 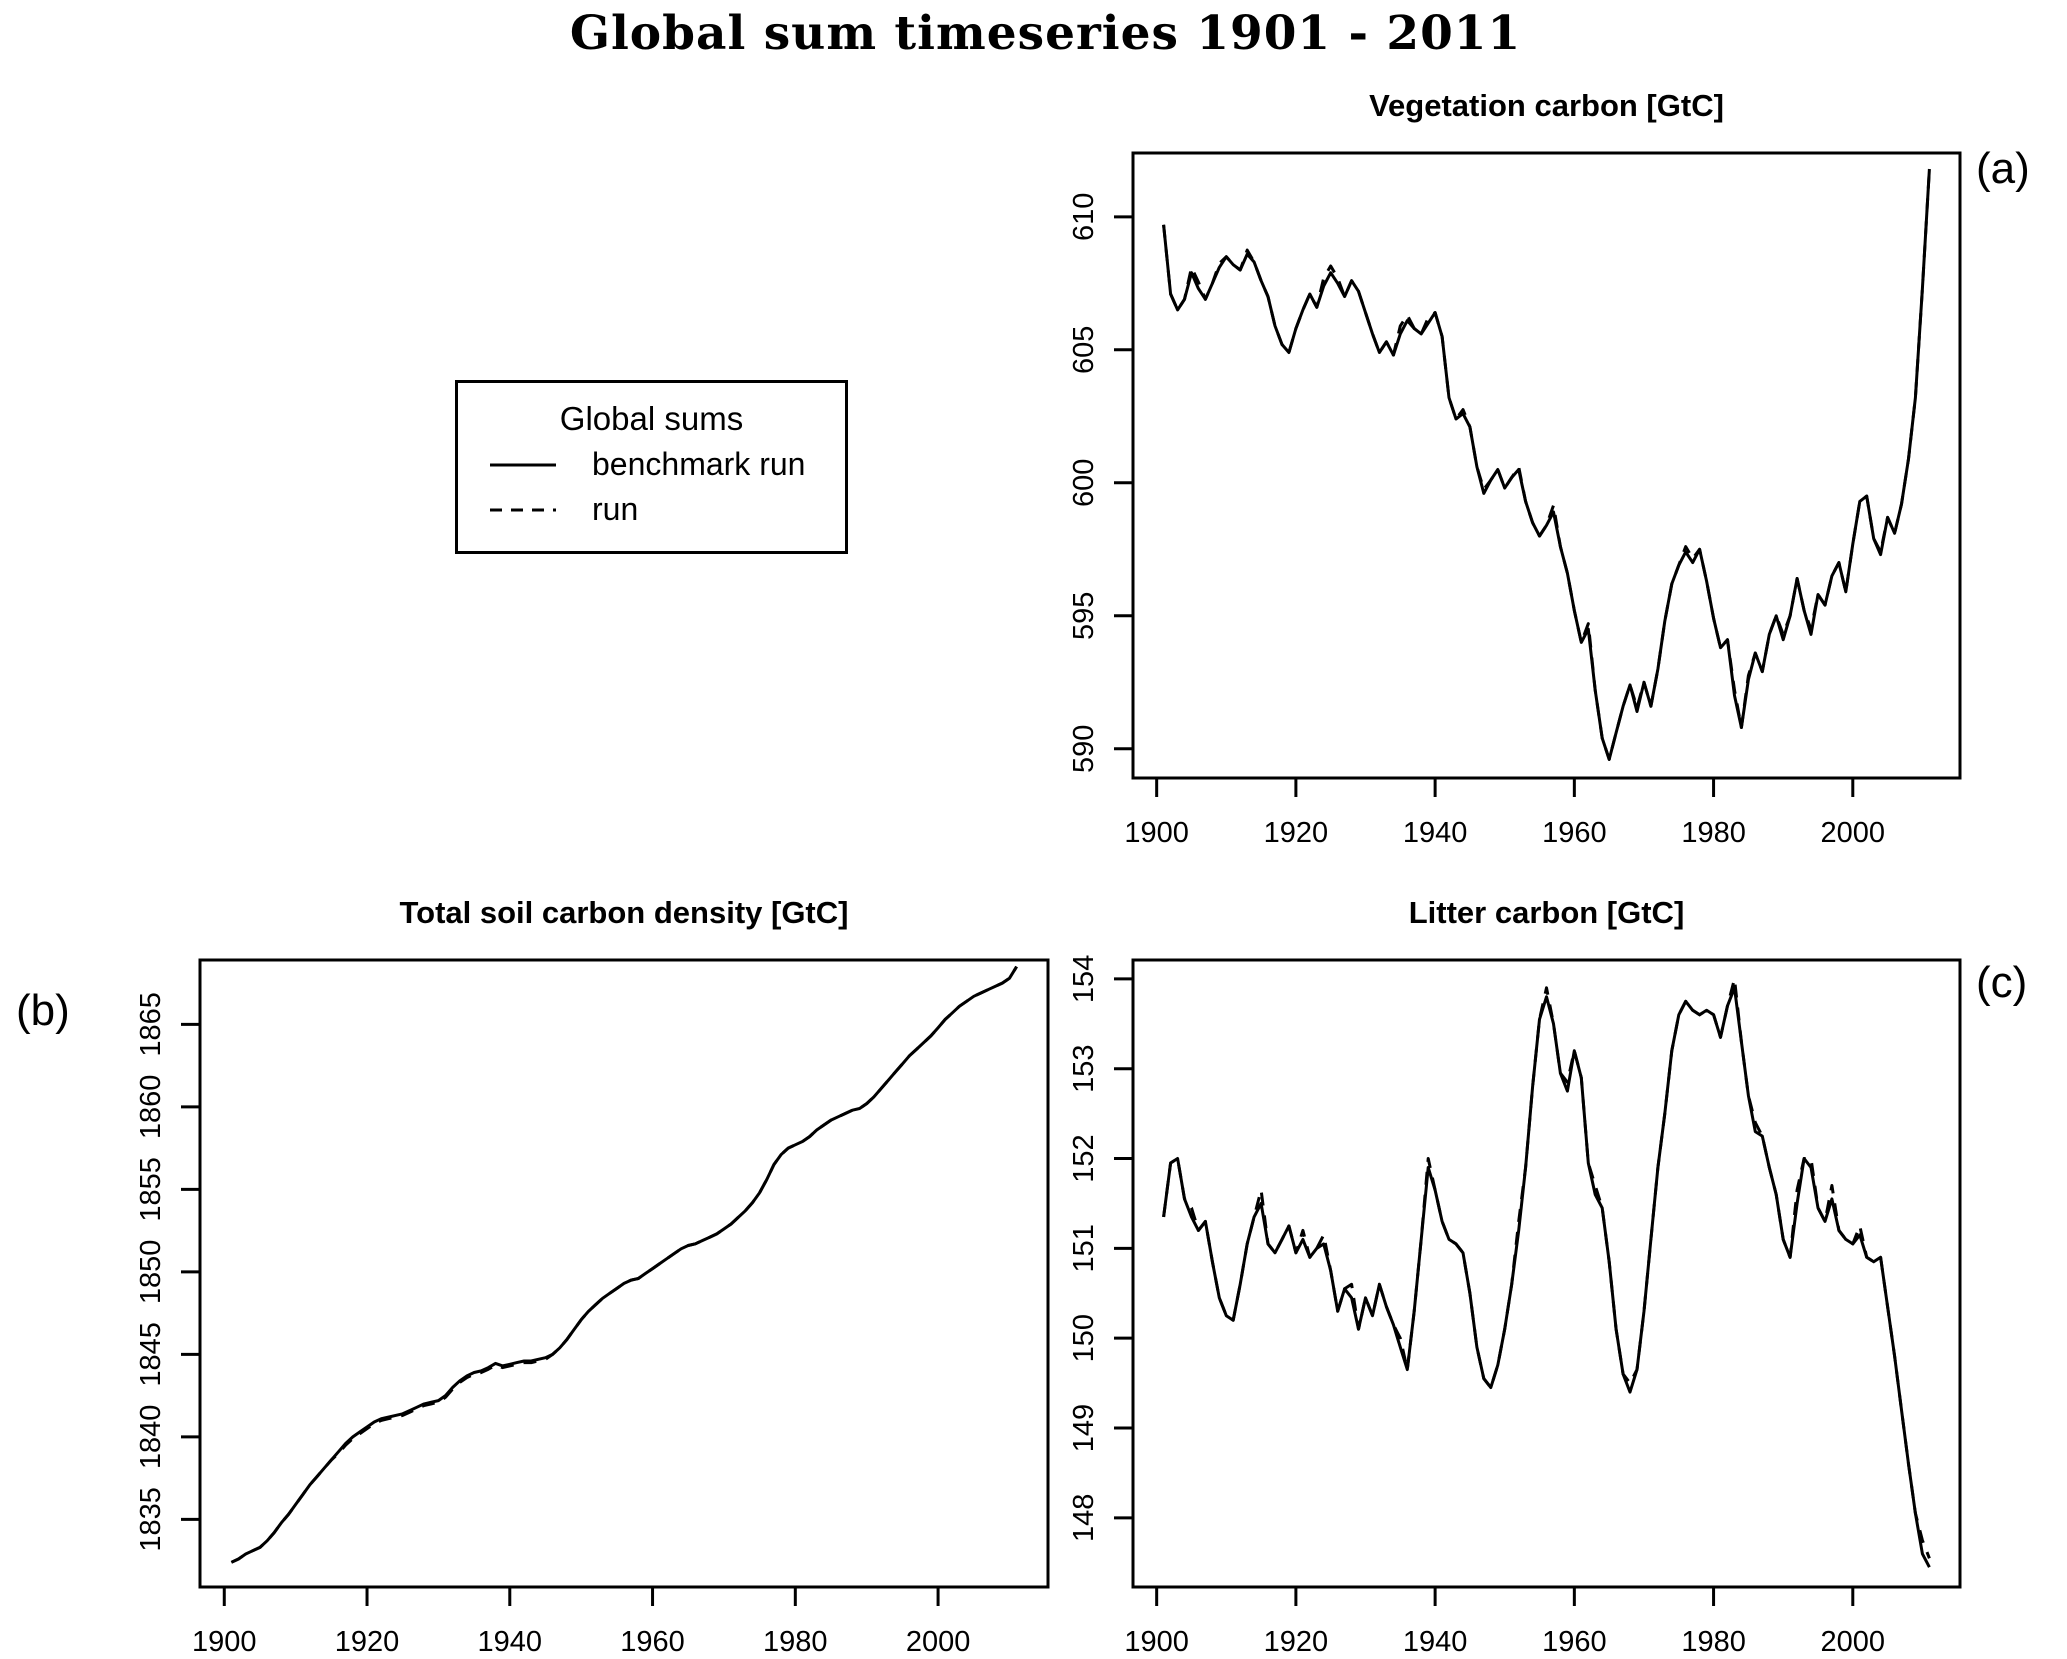 I want to click on legend-label-benchmark-run: benchmark run, so click(x=699, y=464).